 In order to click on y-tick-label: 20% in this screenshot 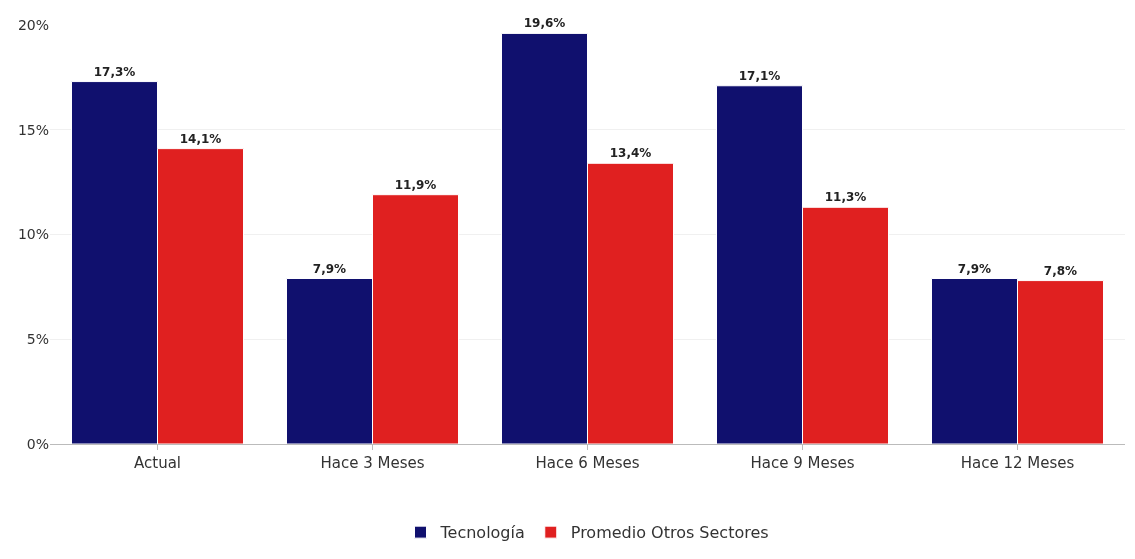, I will do `click(33, 24)`.